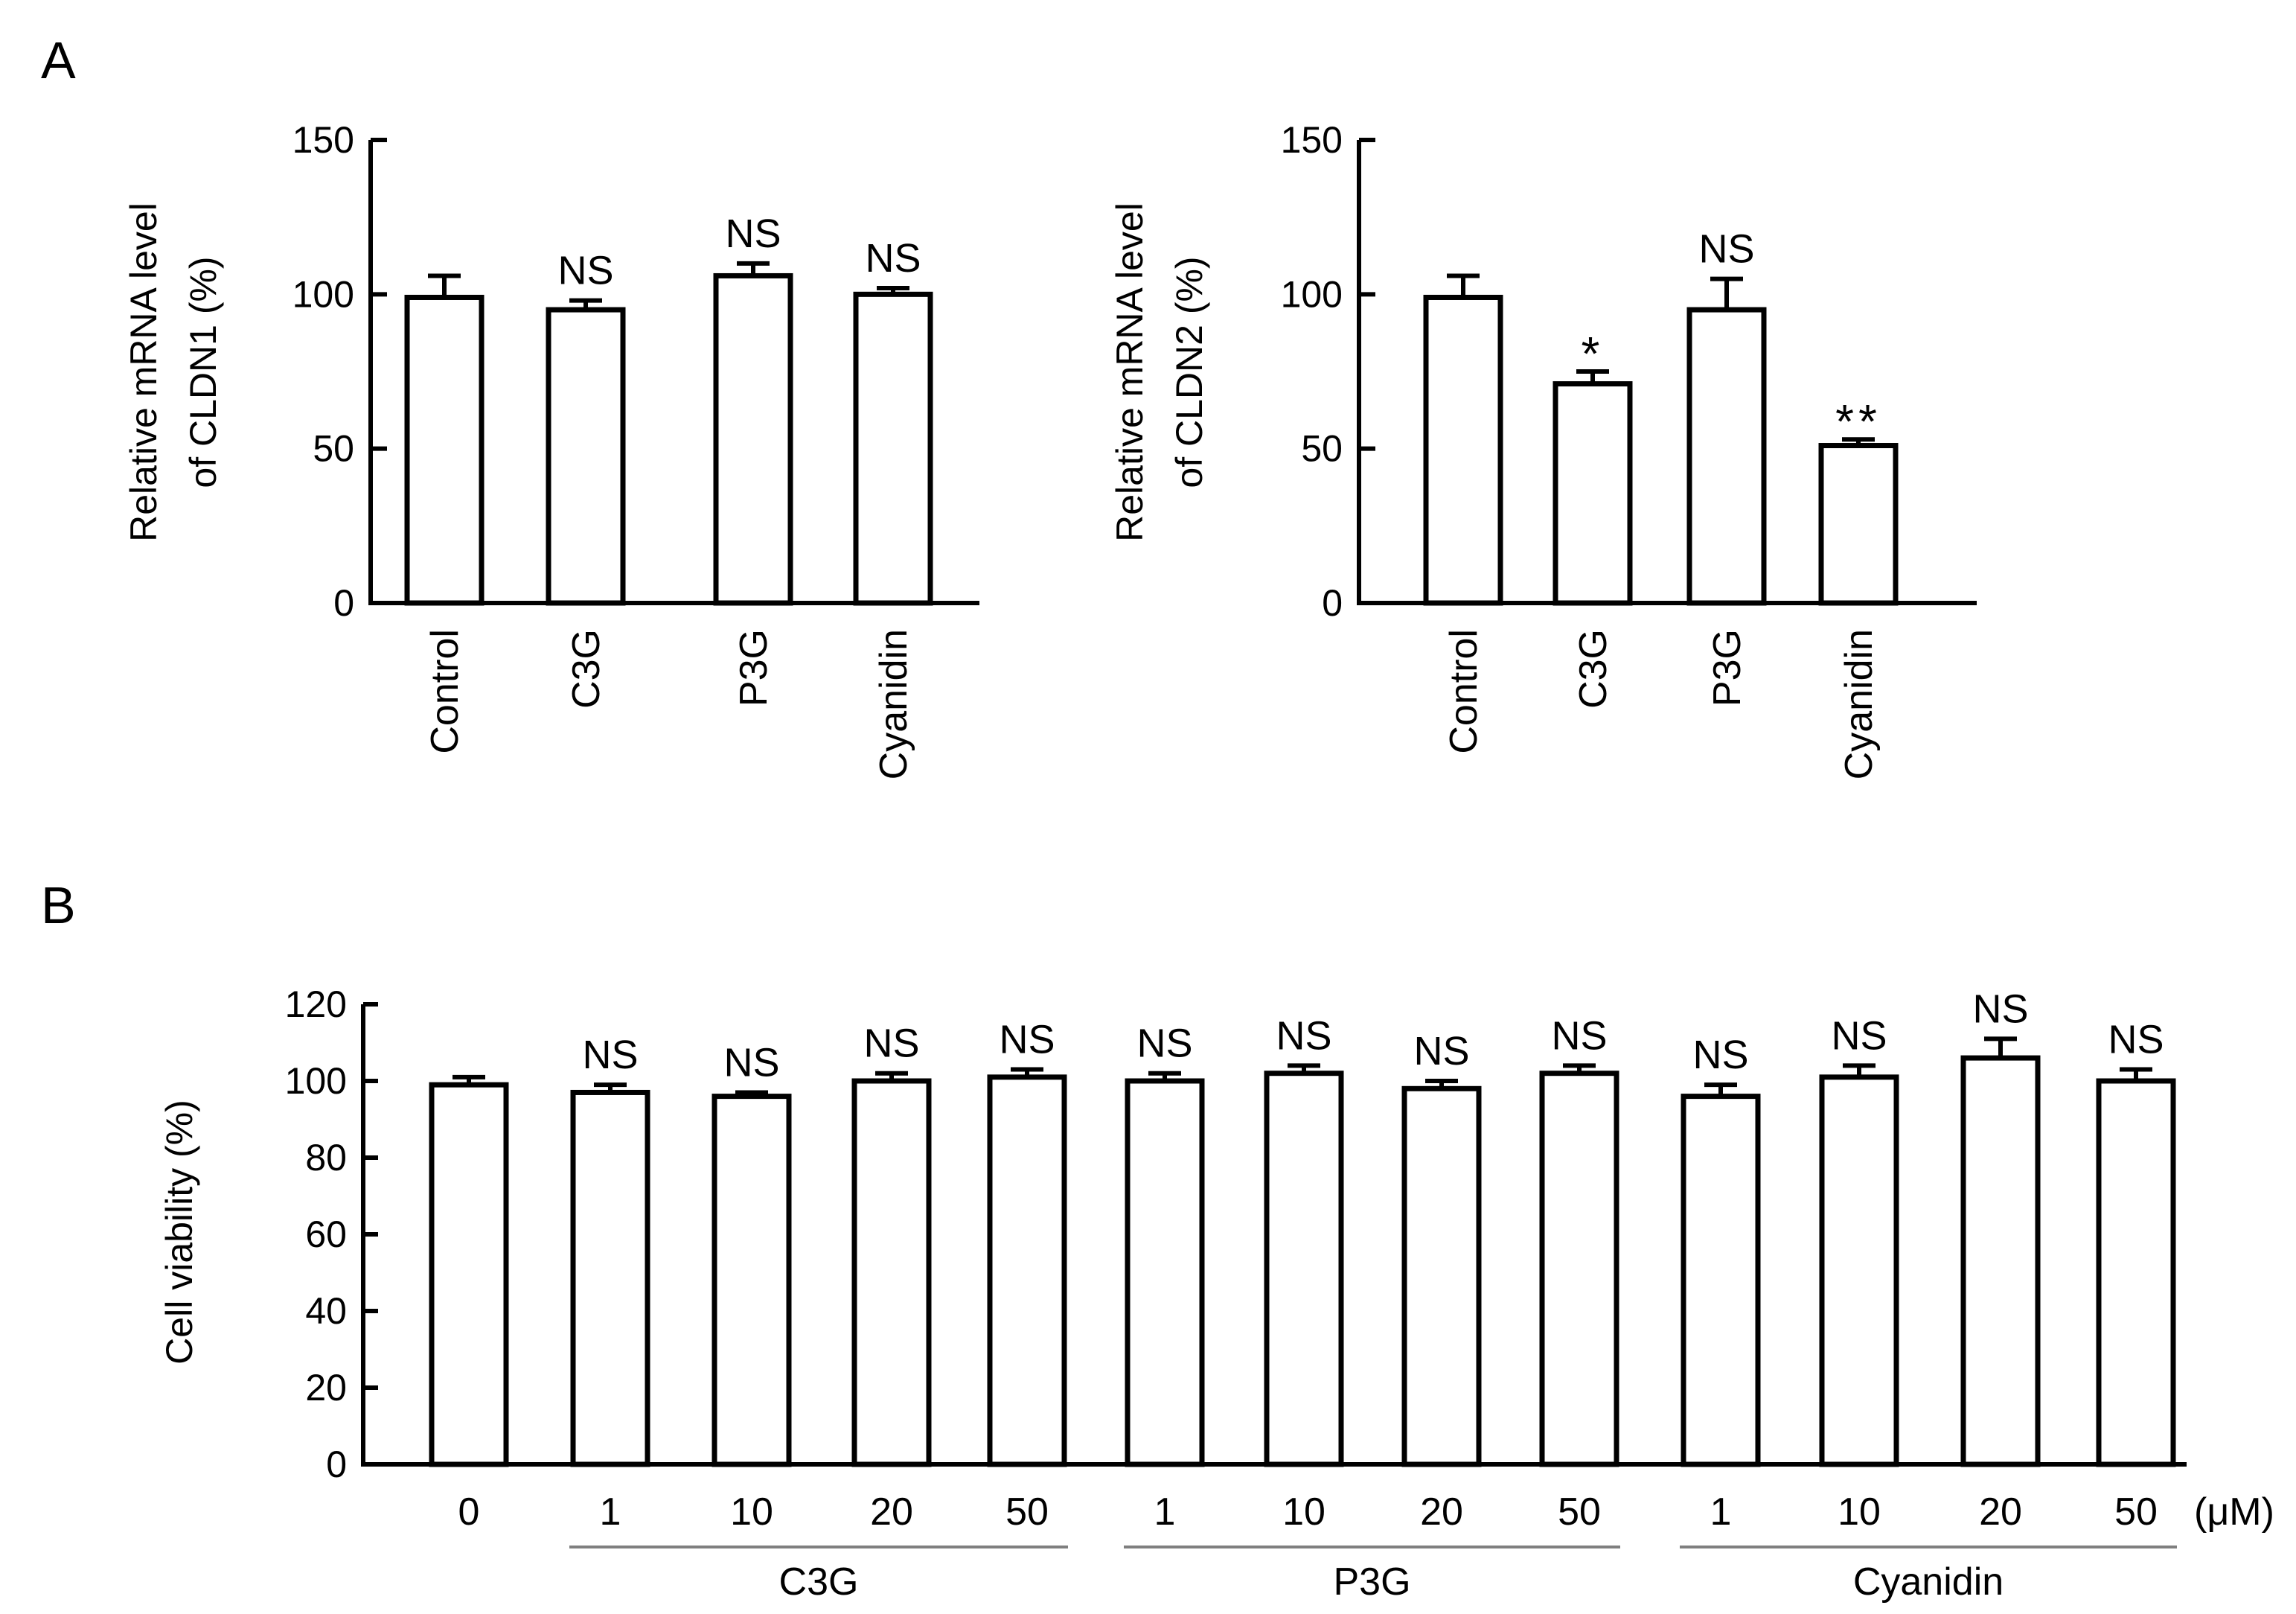  What do you see at coordinates (316, 1004) in the screenshot?
I see `y-tick-label: 120` at bounding box center [316, 1004].